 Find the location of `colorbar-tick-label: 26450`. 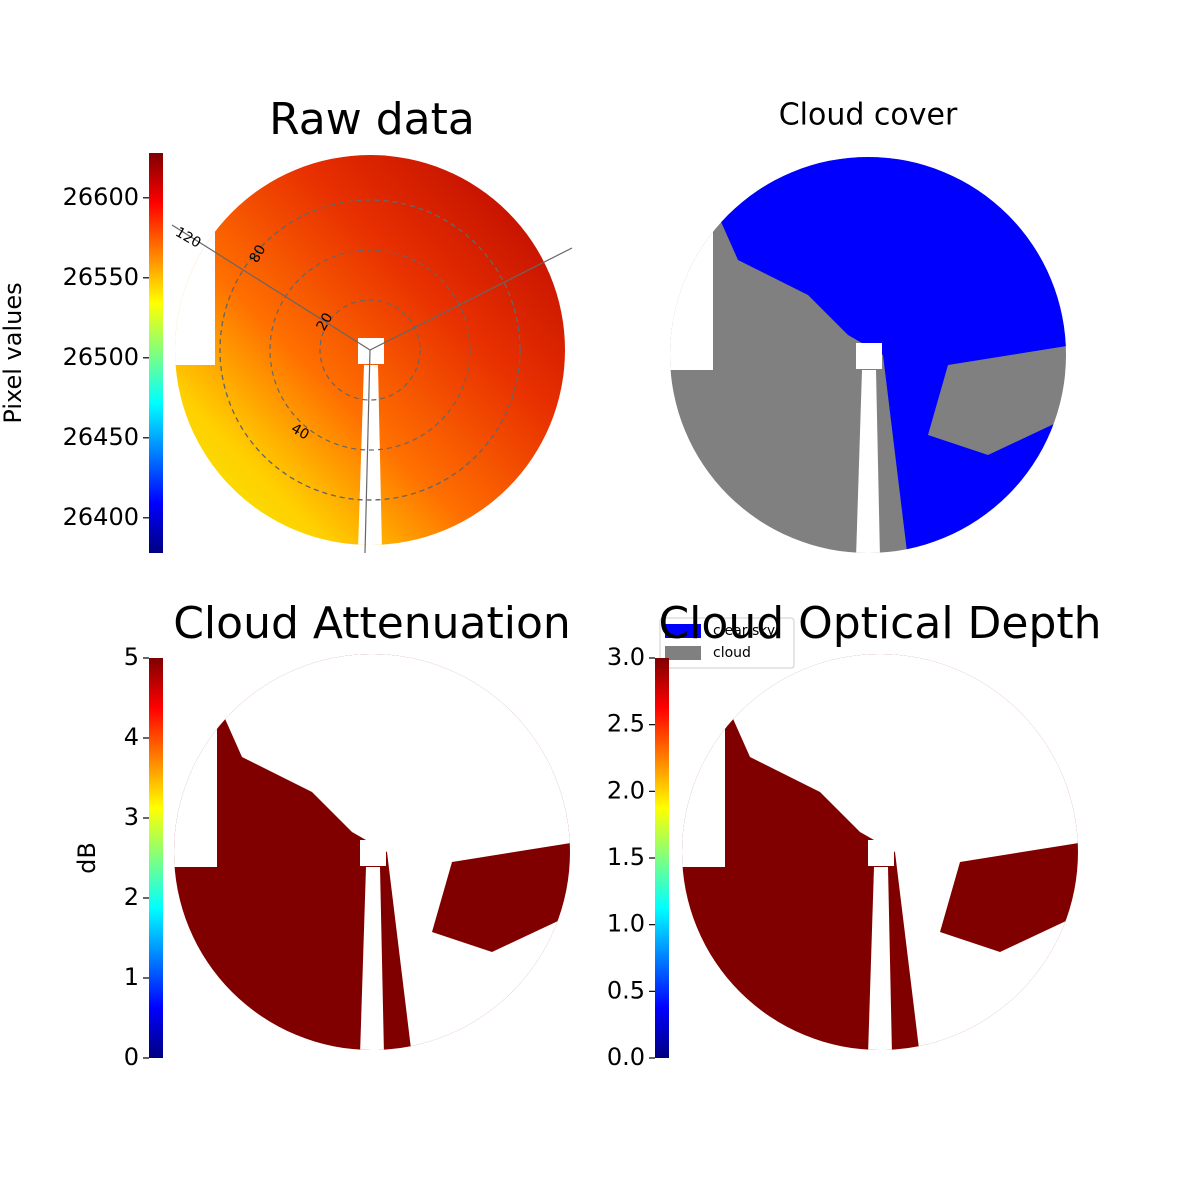

colorbar-tick-label: 26450 is located at coordinates (101, 437).